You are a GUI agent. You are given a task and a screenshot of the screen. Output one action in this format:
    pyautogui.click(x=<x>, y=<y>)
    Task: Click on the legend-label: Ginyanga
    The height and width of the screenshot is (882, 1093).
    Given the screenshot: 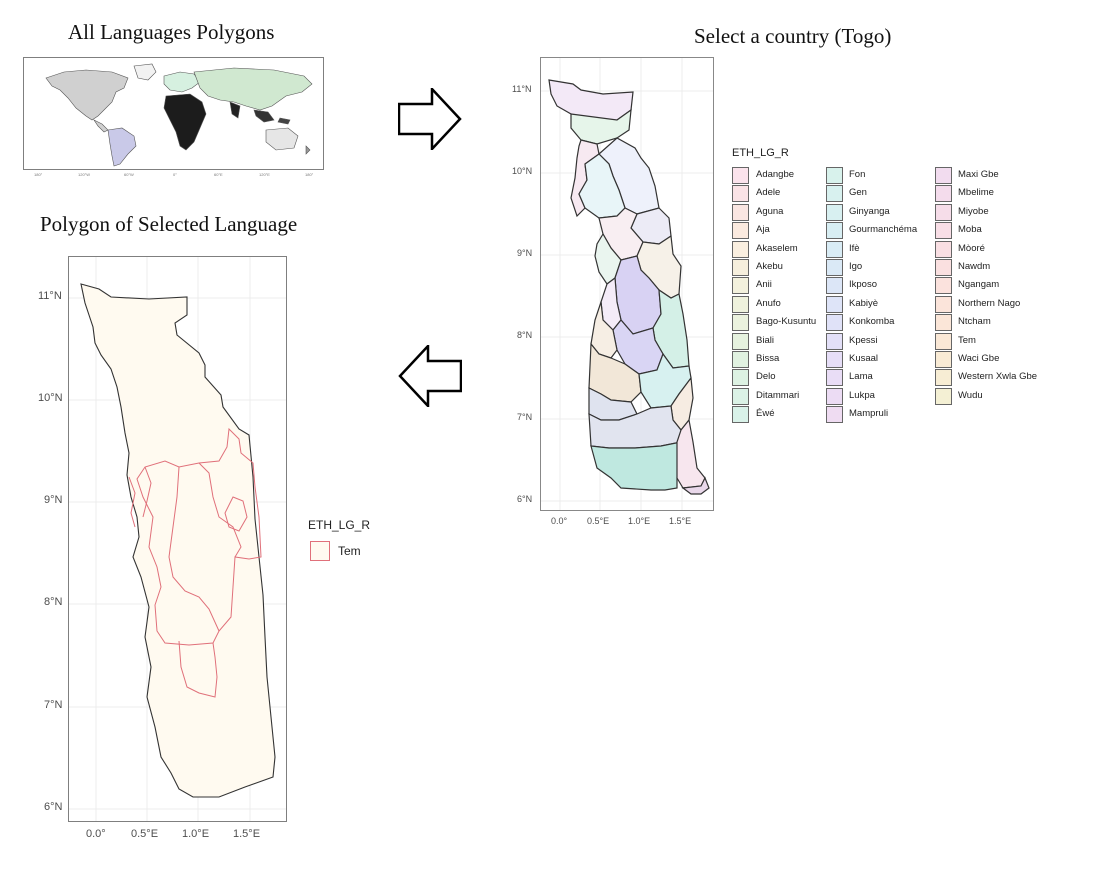 What is the action you would take?
    pyautogui.click(x=869, y=211)
    